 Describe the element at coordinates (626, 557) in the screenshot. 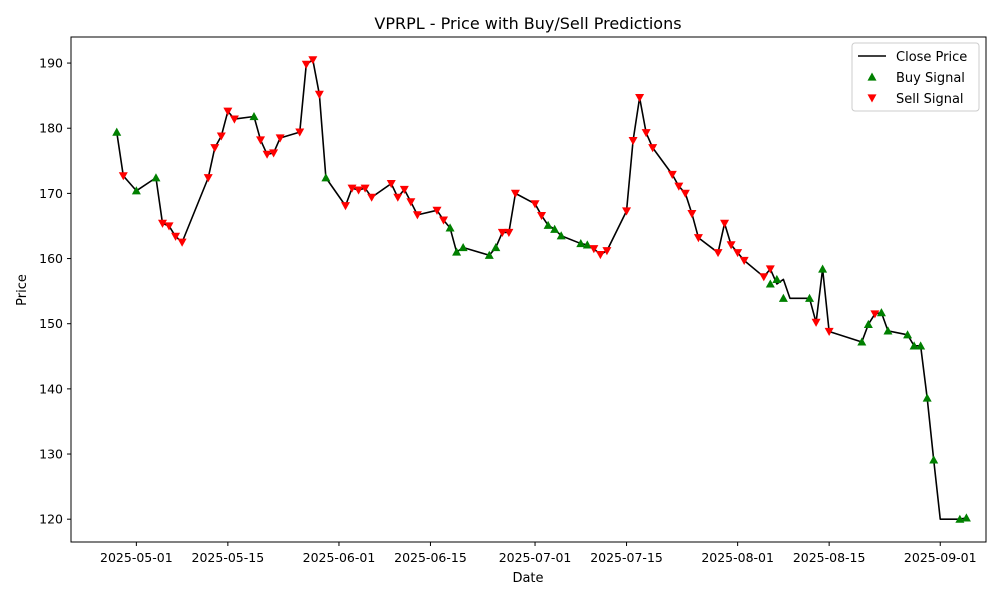

I see `x-tick-label: 2025-07-15` at that location.